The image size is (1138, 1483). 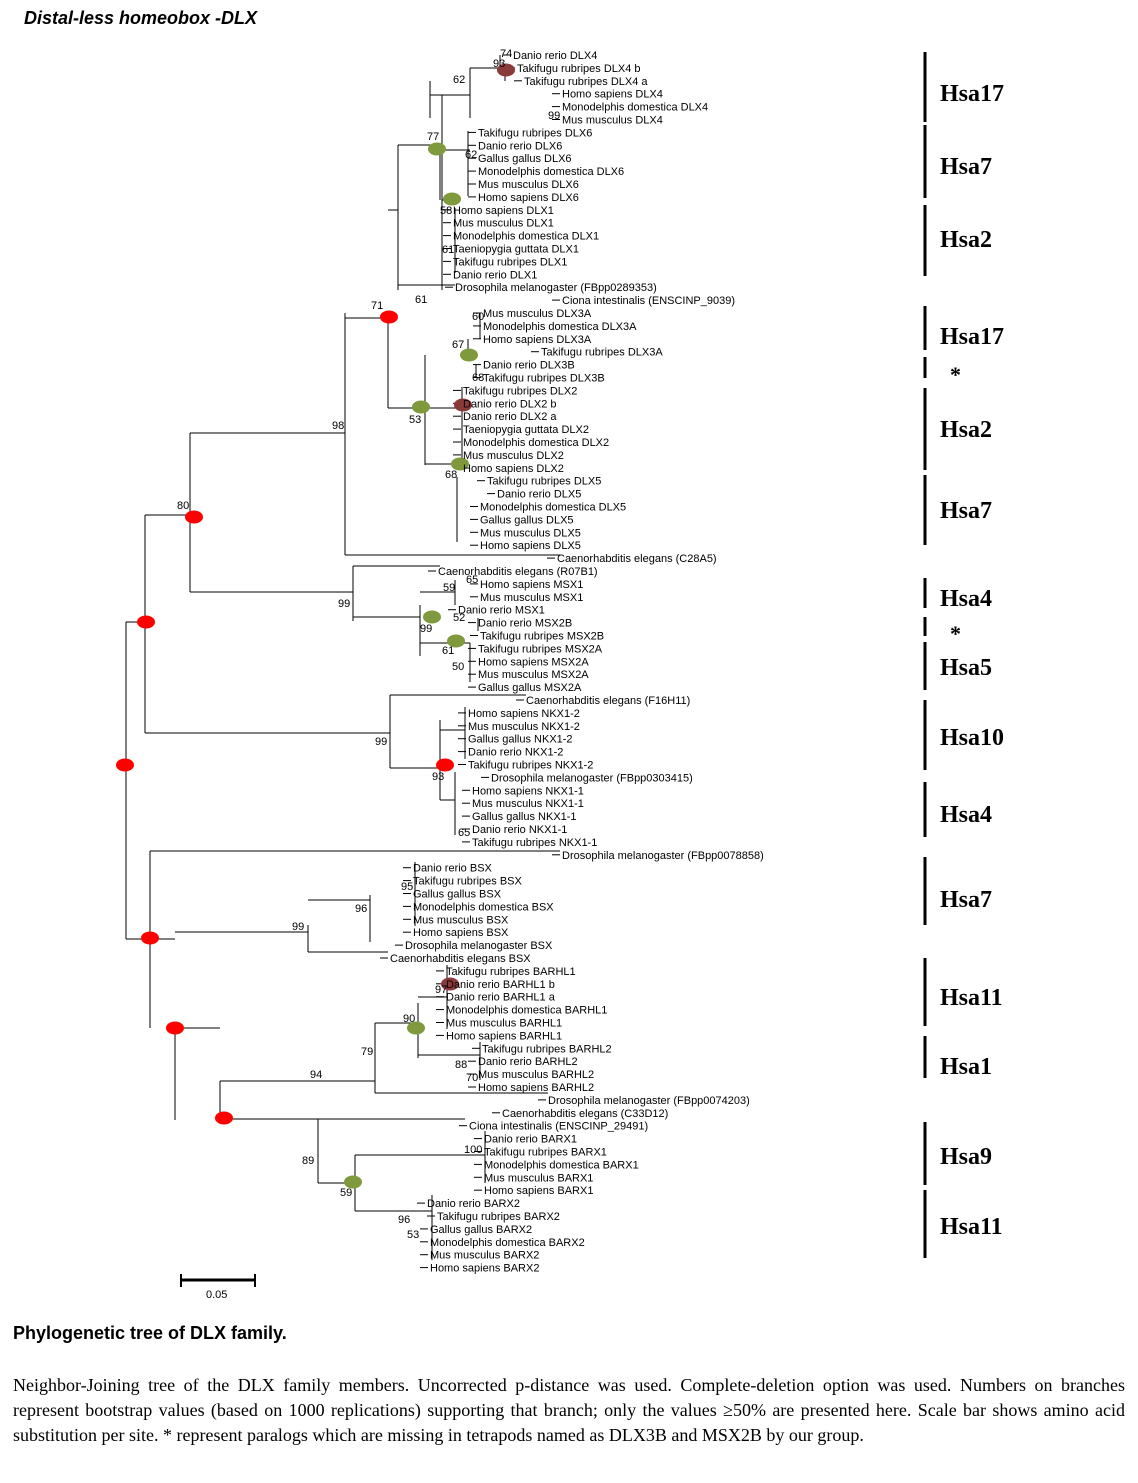 I want to click on leaf-label: Homo sapiens BSX, so click(x=461, y=933).